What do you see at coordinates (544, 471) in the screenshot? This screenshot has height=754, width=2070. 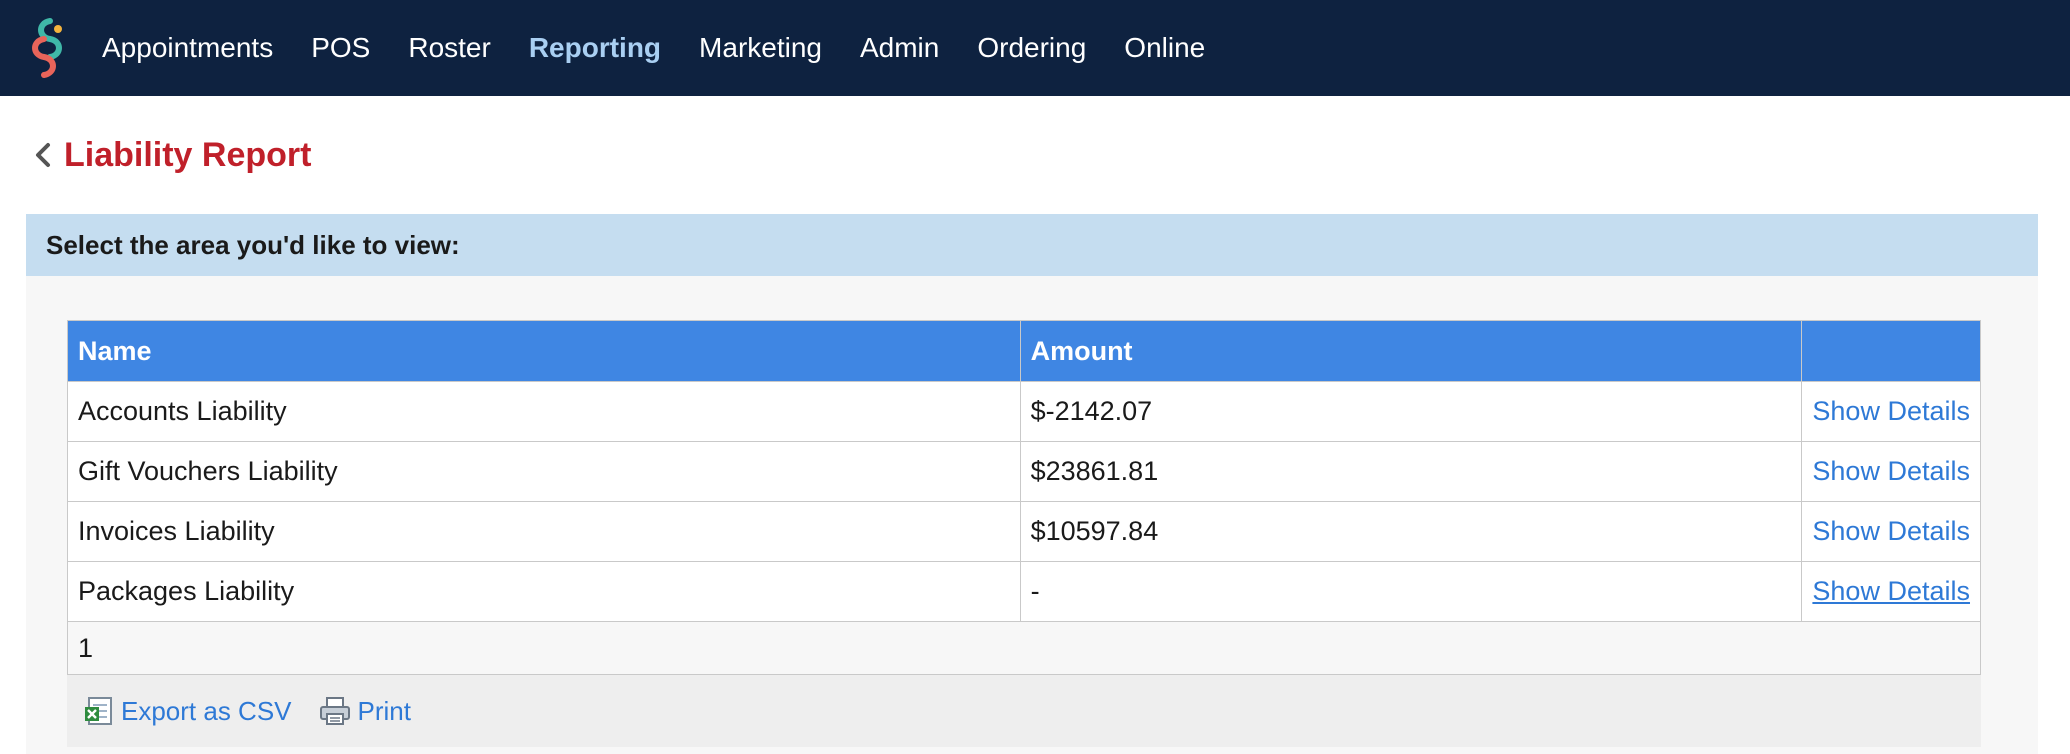 I see `row-name: Gift Vouchers Liability` at bounding box center [544, 471].